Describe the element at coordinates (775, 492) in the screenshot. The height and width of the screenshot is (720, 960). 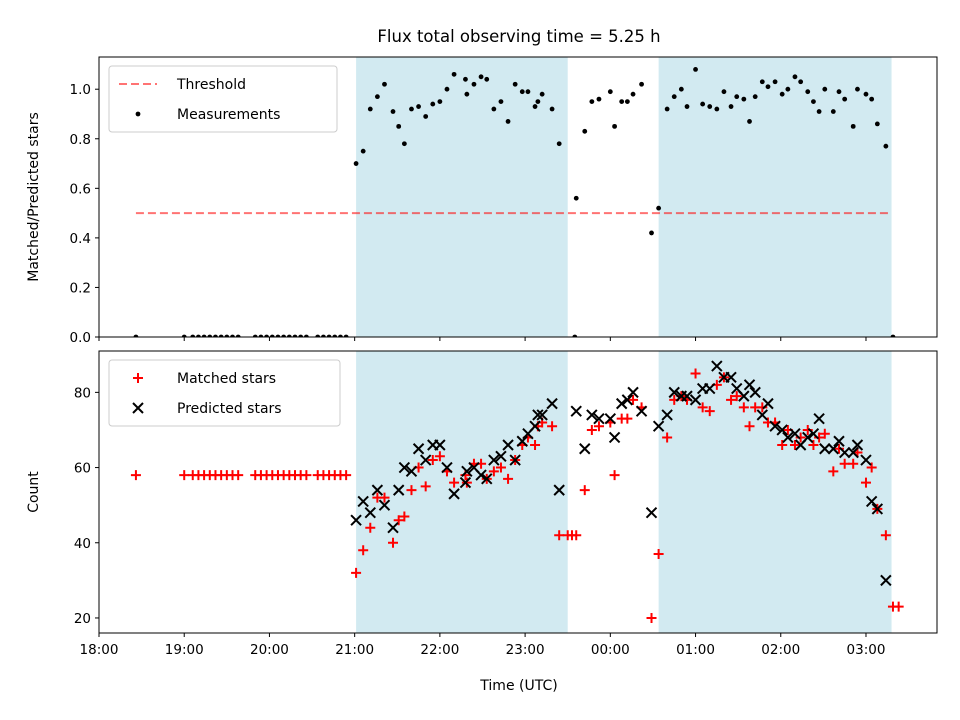
I see `observing-window` at that location.